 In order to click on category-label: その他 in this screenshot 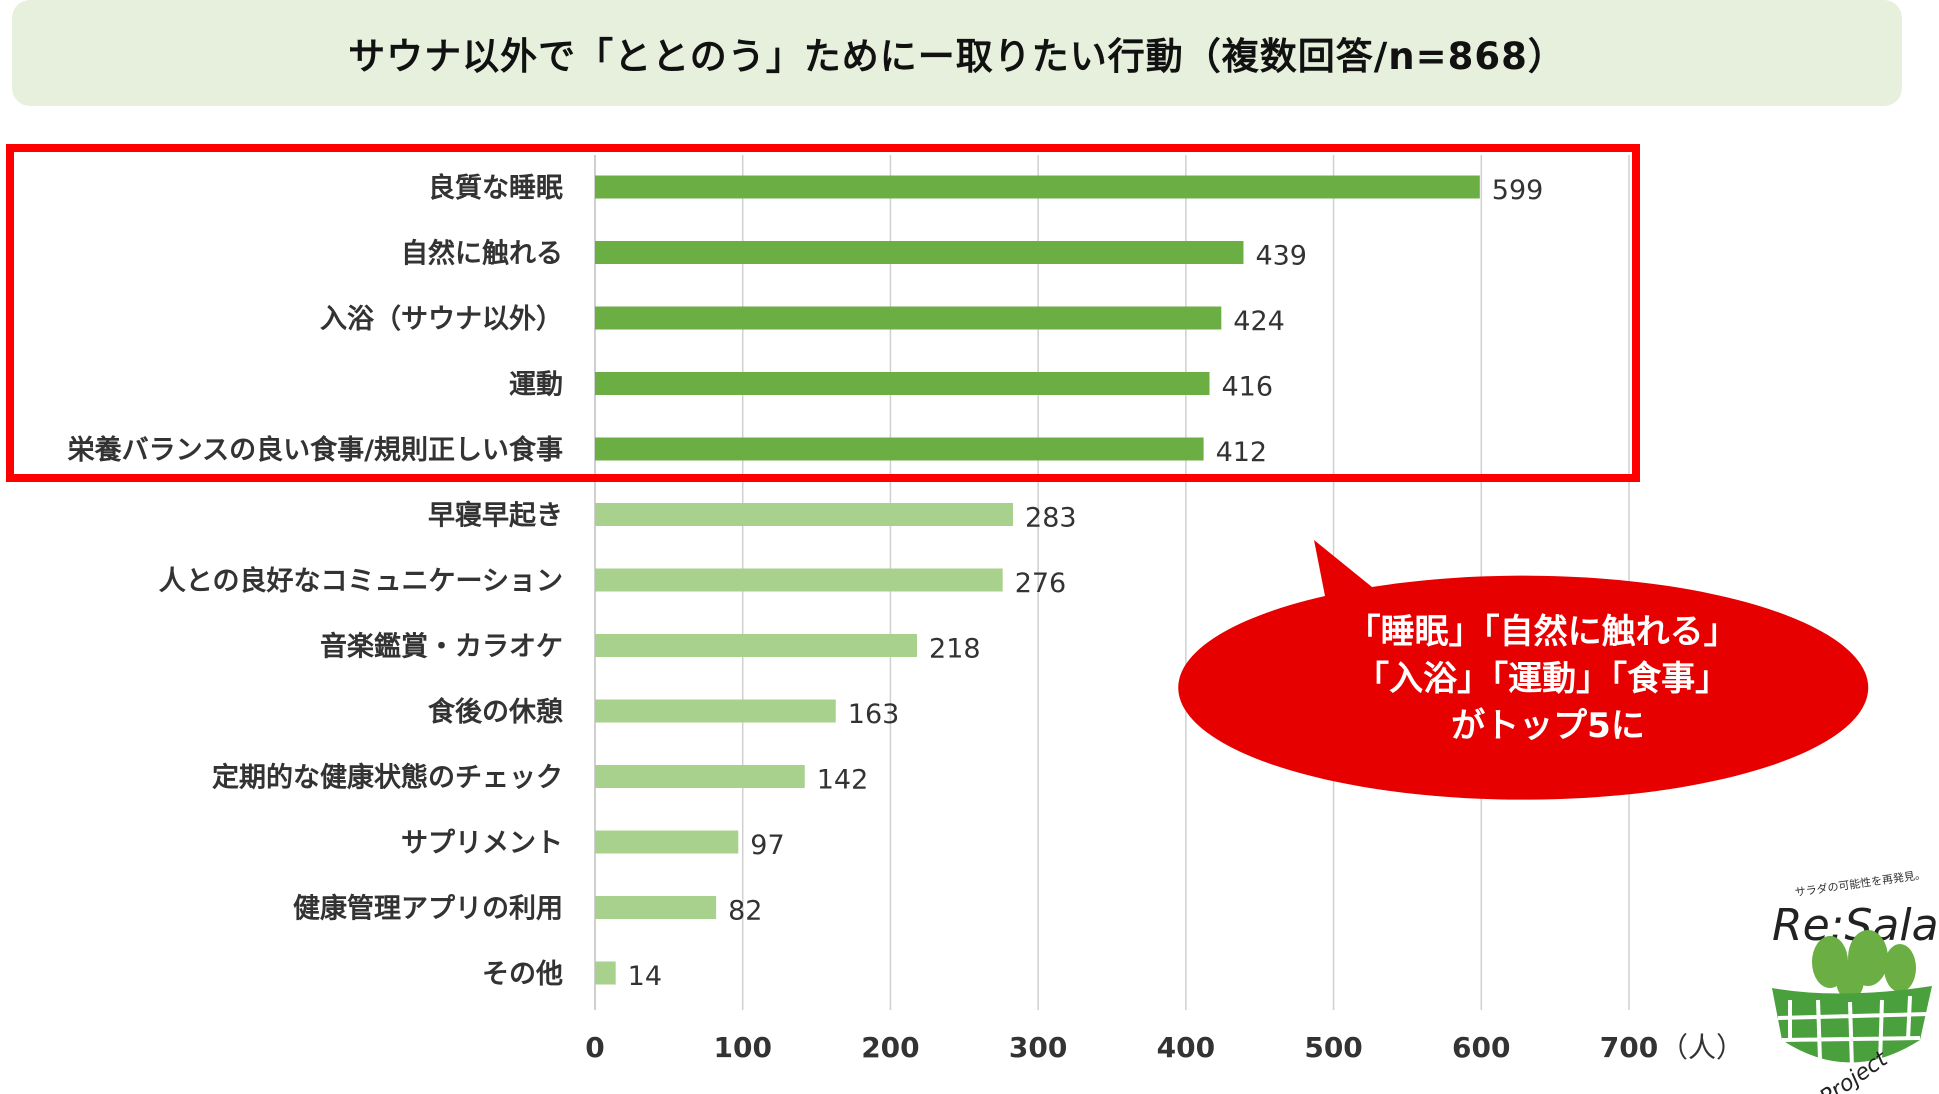, I will do `click(522, 974)`.